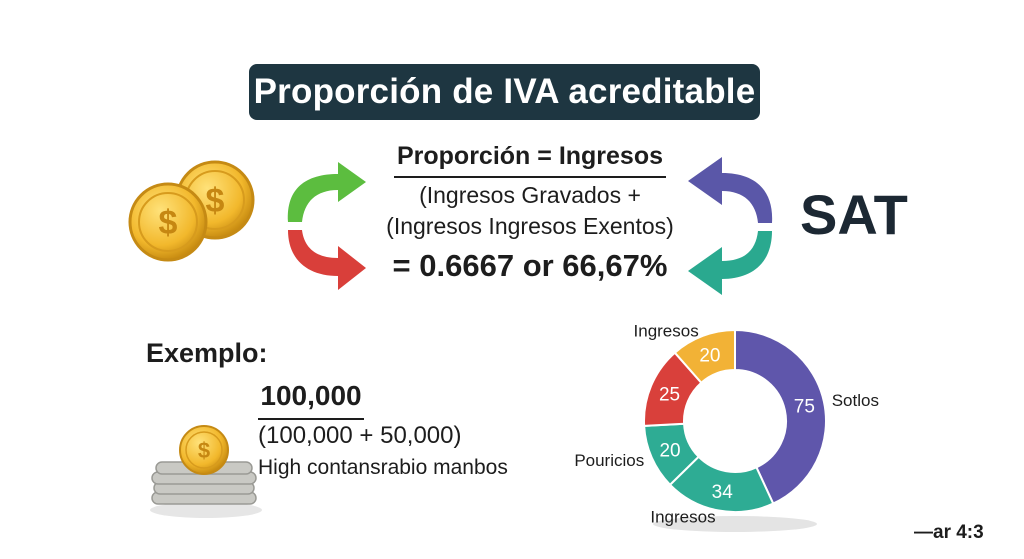 Image resolution: width=1024 pixels, height=559 pixels. What do you see at coordinates (327, 260) in the screenshot?
I see `red-arrow-icon` at bounding box center [327, 260].